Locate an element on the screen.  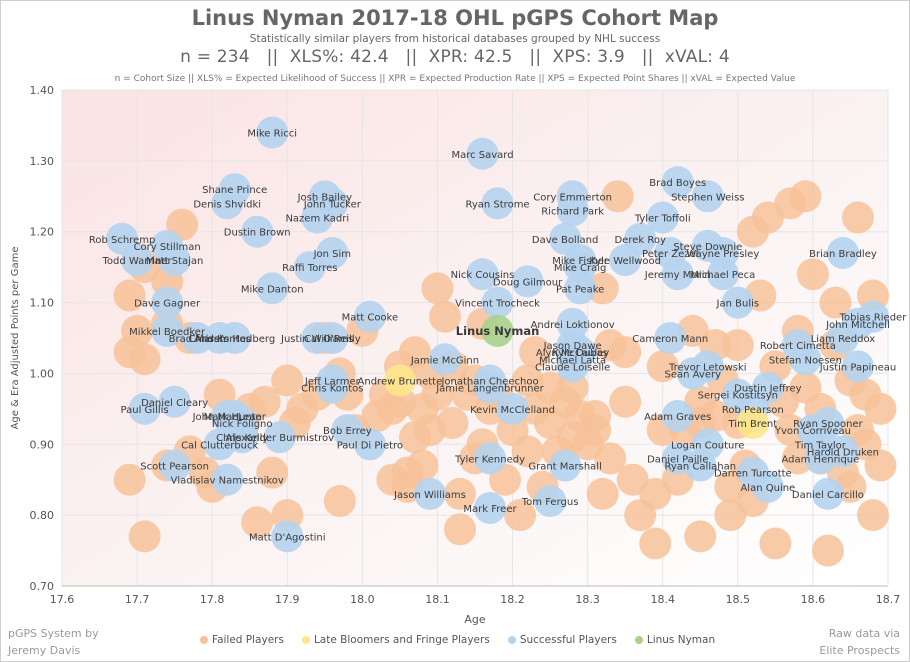
player-label: John Mitchell is located at coordinates (857, 325).